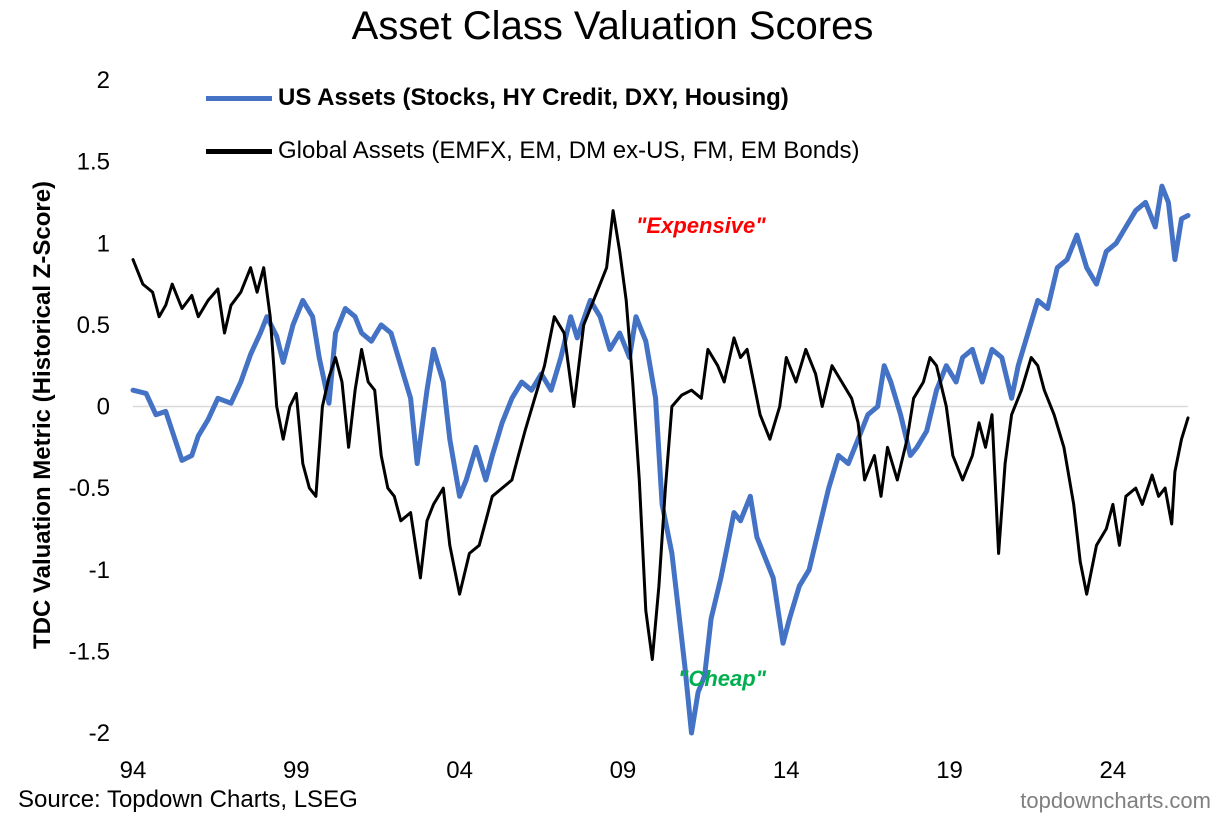  Describe the element at coordinates (239, 151) in the screenshot. I see `legend-swatch-global` at that location.